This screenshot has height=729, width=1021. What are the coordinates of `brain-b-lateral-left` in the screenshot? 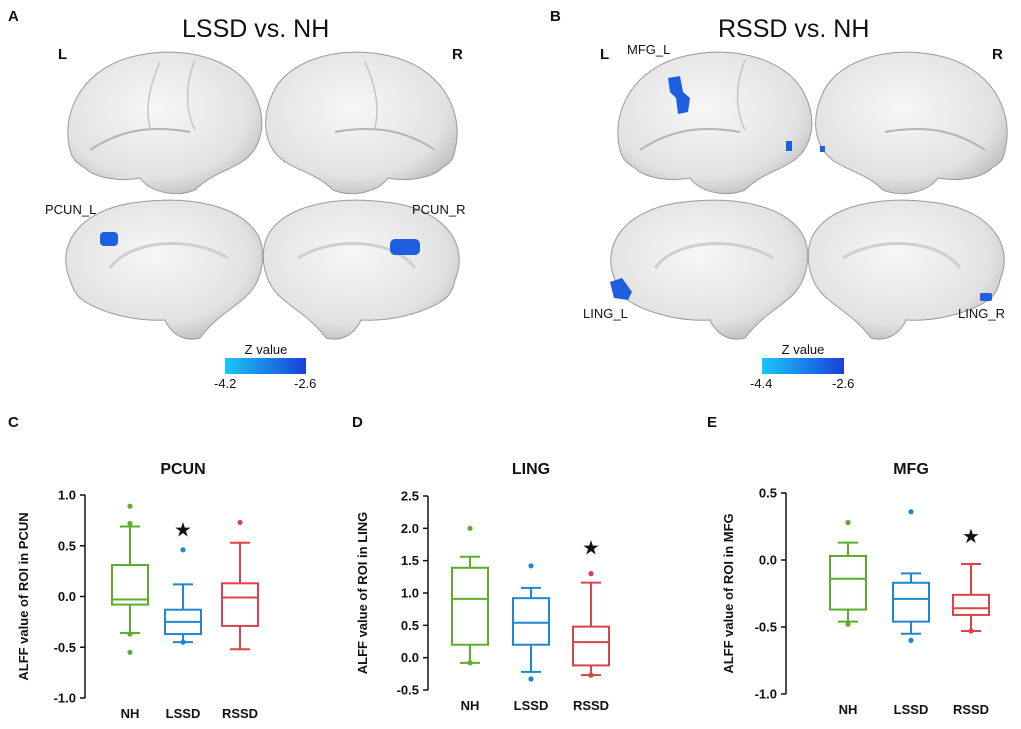 It's located at (715, 123).